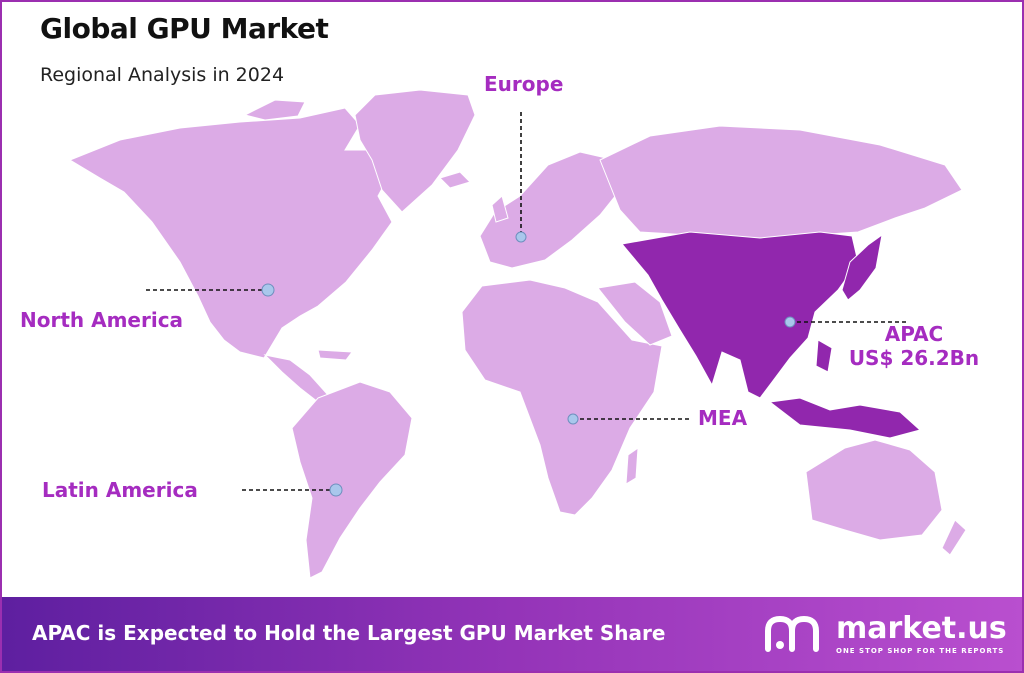  What do you see at coordinates (781, 183) in the screenshot?
I see `russia-landmass` at bounding box center [781, 183].